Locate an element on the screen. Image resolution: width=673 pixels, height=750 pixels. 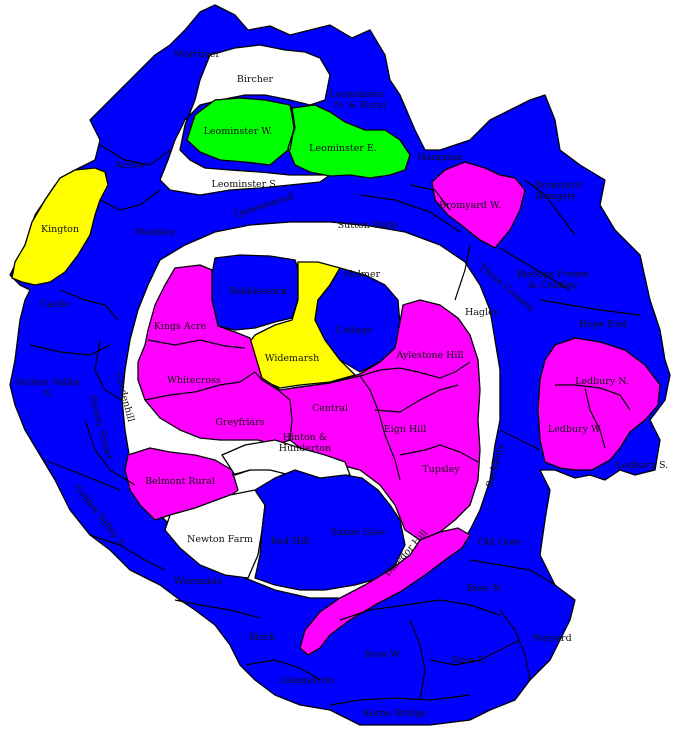
label-mortimer: Mortimer is located at coordinates (197, 54).